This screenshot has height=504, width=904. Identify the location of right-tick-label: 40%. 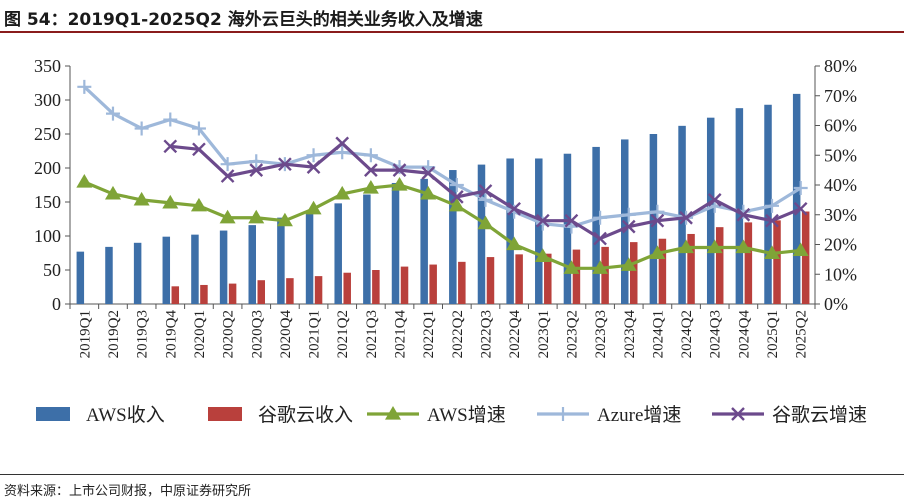
(840, 185).